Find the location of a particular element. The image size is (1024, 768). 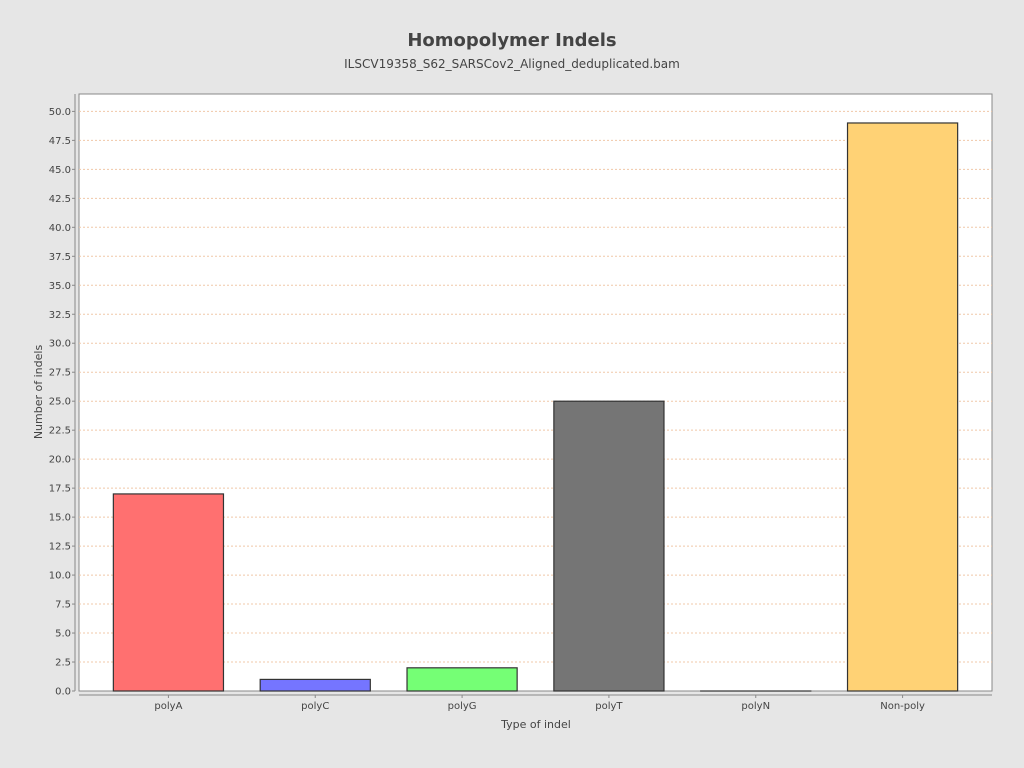

x-tick-labels: polyA polyC polyG polyT polyN Non-poly is located at coordinates (539, 703).